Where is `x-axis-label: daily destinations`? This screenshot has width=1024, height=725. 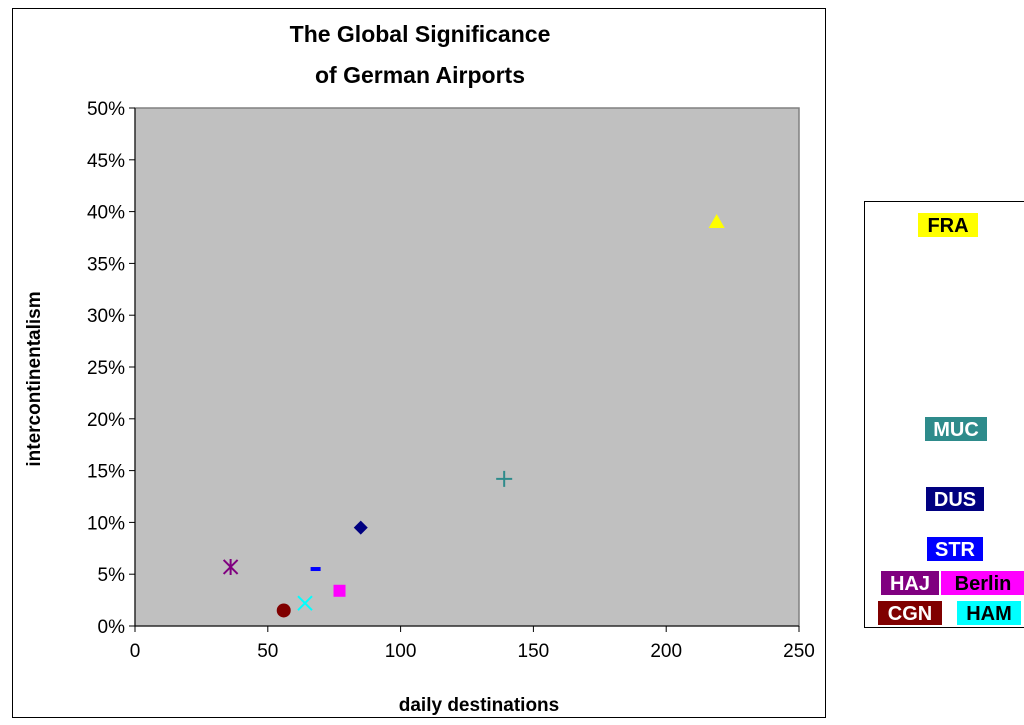 x-axis-label: daily destinations is located at coordinates (479, 705).